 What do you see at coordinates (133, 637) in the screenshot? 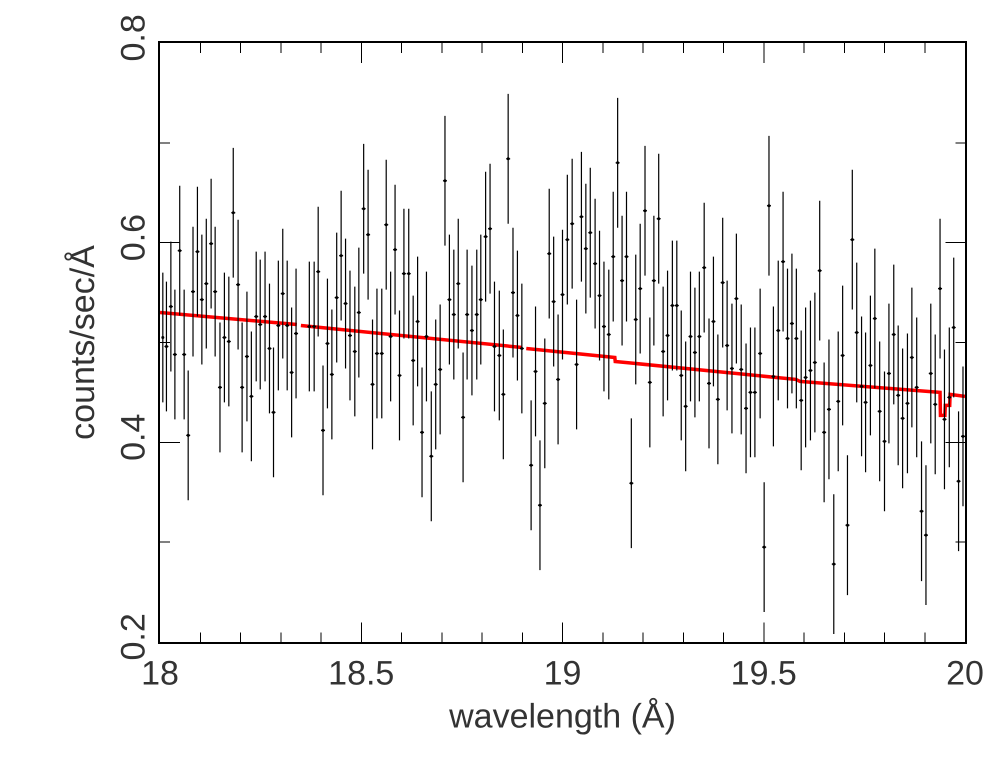
I see `y-tick-label: 0.2` at bounding box center [133, 637].